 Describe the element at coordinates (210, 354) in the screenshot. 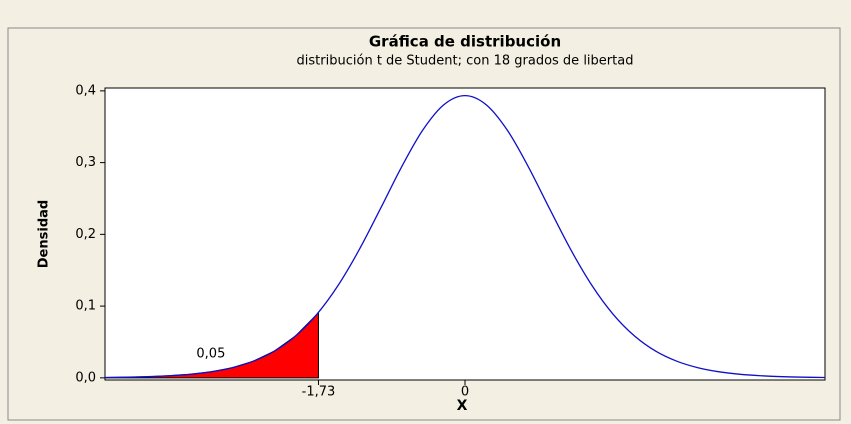

I see `annotation: 0,05` at that location.